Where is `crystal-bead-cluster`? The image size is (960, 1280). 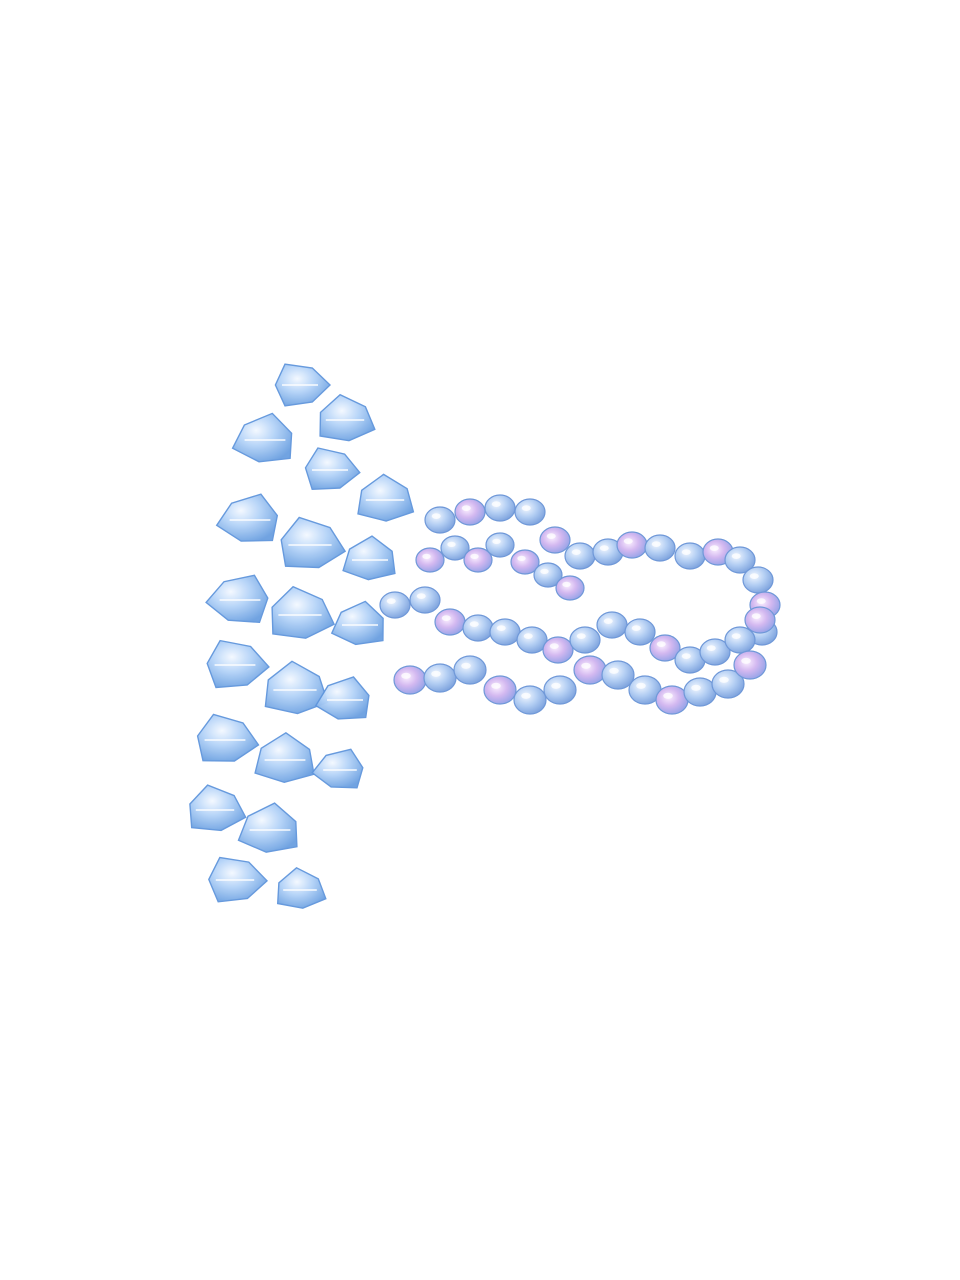
crystal-bead-cluster is located at coordinates (302, 636).